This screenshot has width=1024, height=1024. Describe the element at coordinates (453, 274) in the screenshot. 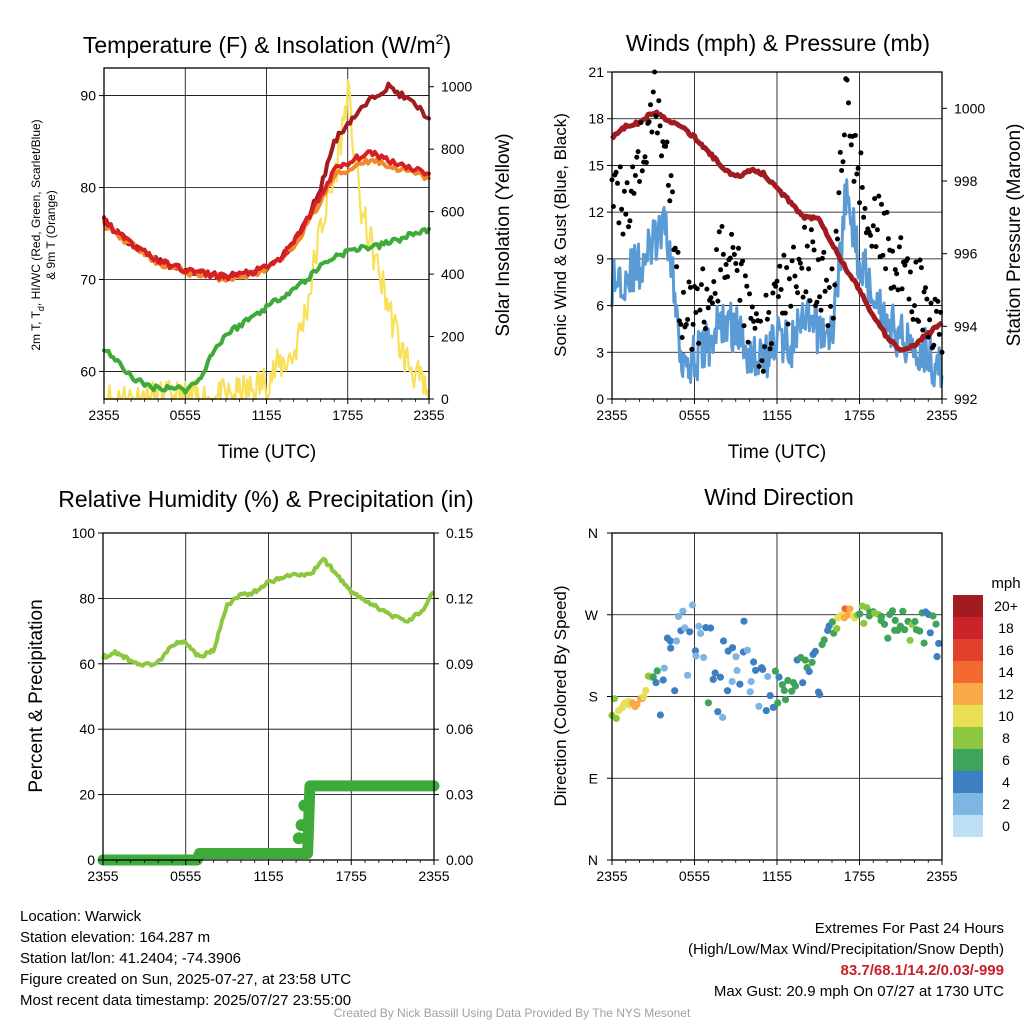

I see `temp-y2tick-label: 400` at that location.